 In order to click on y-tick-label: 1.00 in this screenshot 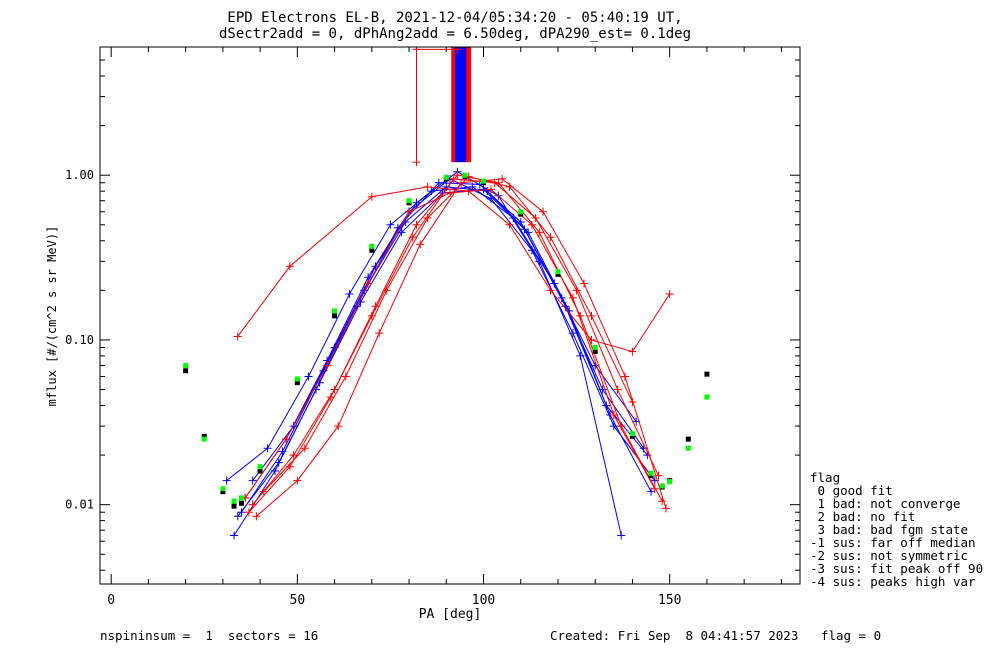, I will do `click(79, 175)`.